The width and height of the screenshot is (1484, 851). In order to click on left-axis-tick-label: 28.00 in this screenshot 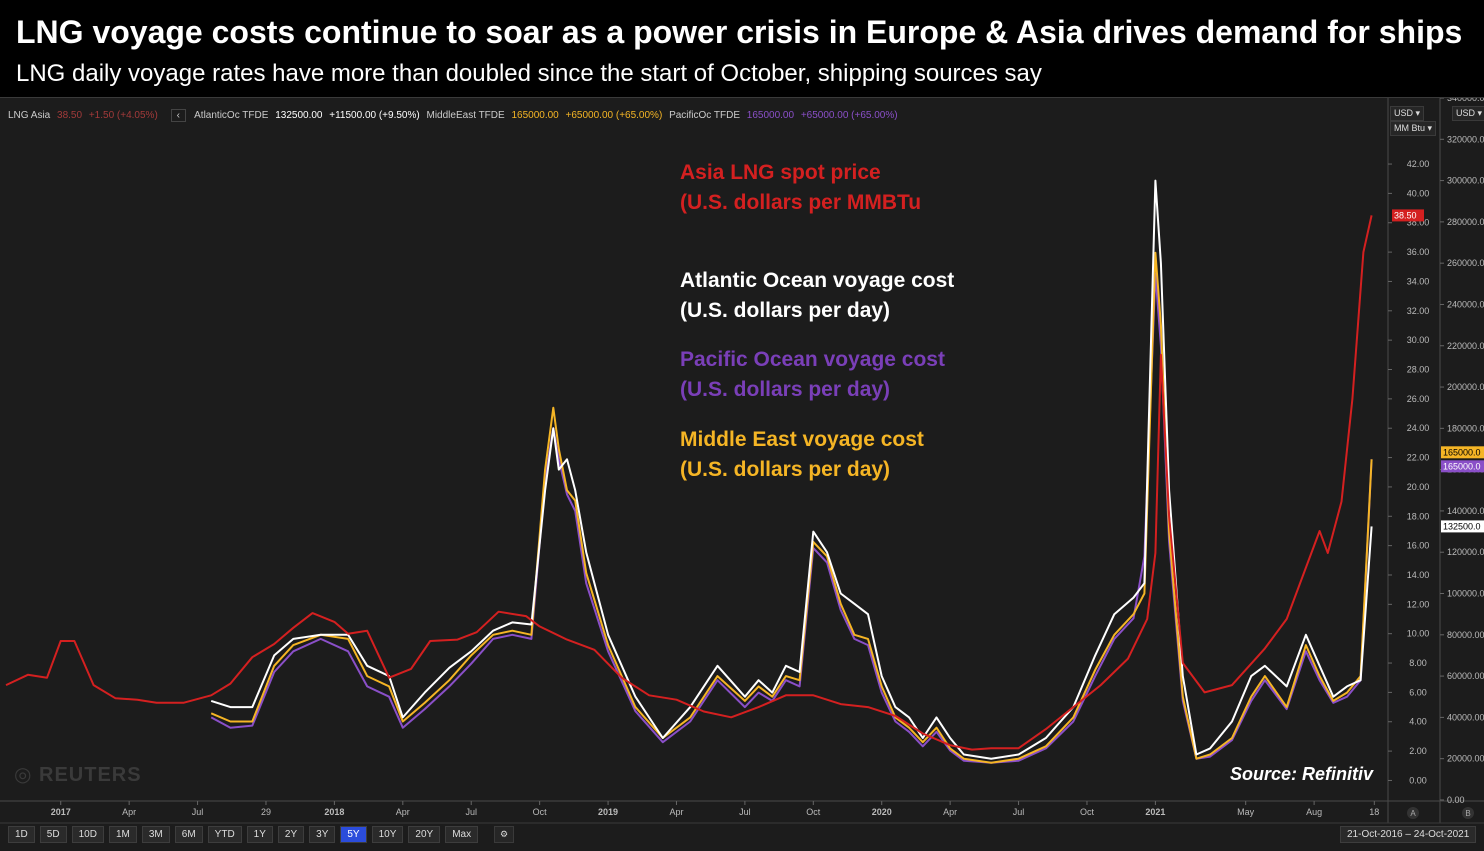, I will do `click(1418, 370)`.